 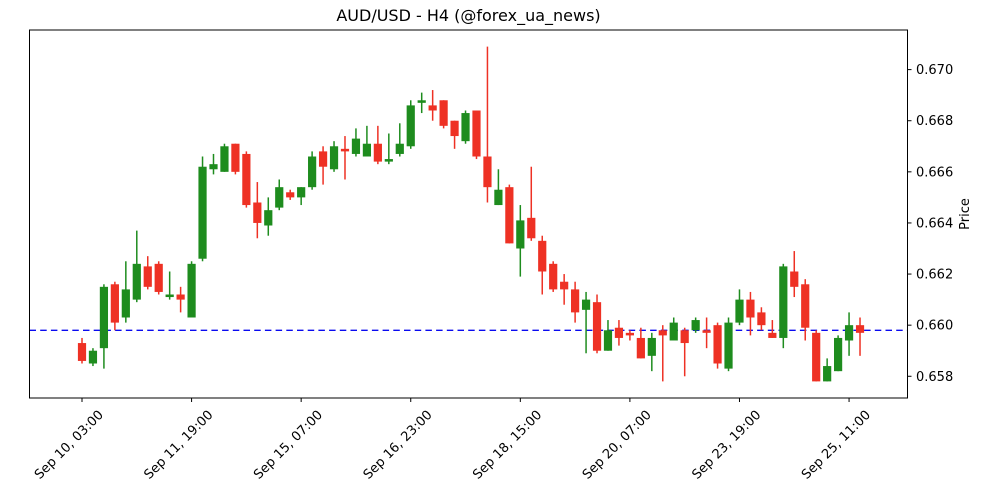 I want to click on y-tick-label: 0.668, so click(x=934, y=121).